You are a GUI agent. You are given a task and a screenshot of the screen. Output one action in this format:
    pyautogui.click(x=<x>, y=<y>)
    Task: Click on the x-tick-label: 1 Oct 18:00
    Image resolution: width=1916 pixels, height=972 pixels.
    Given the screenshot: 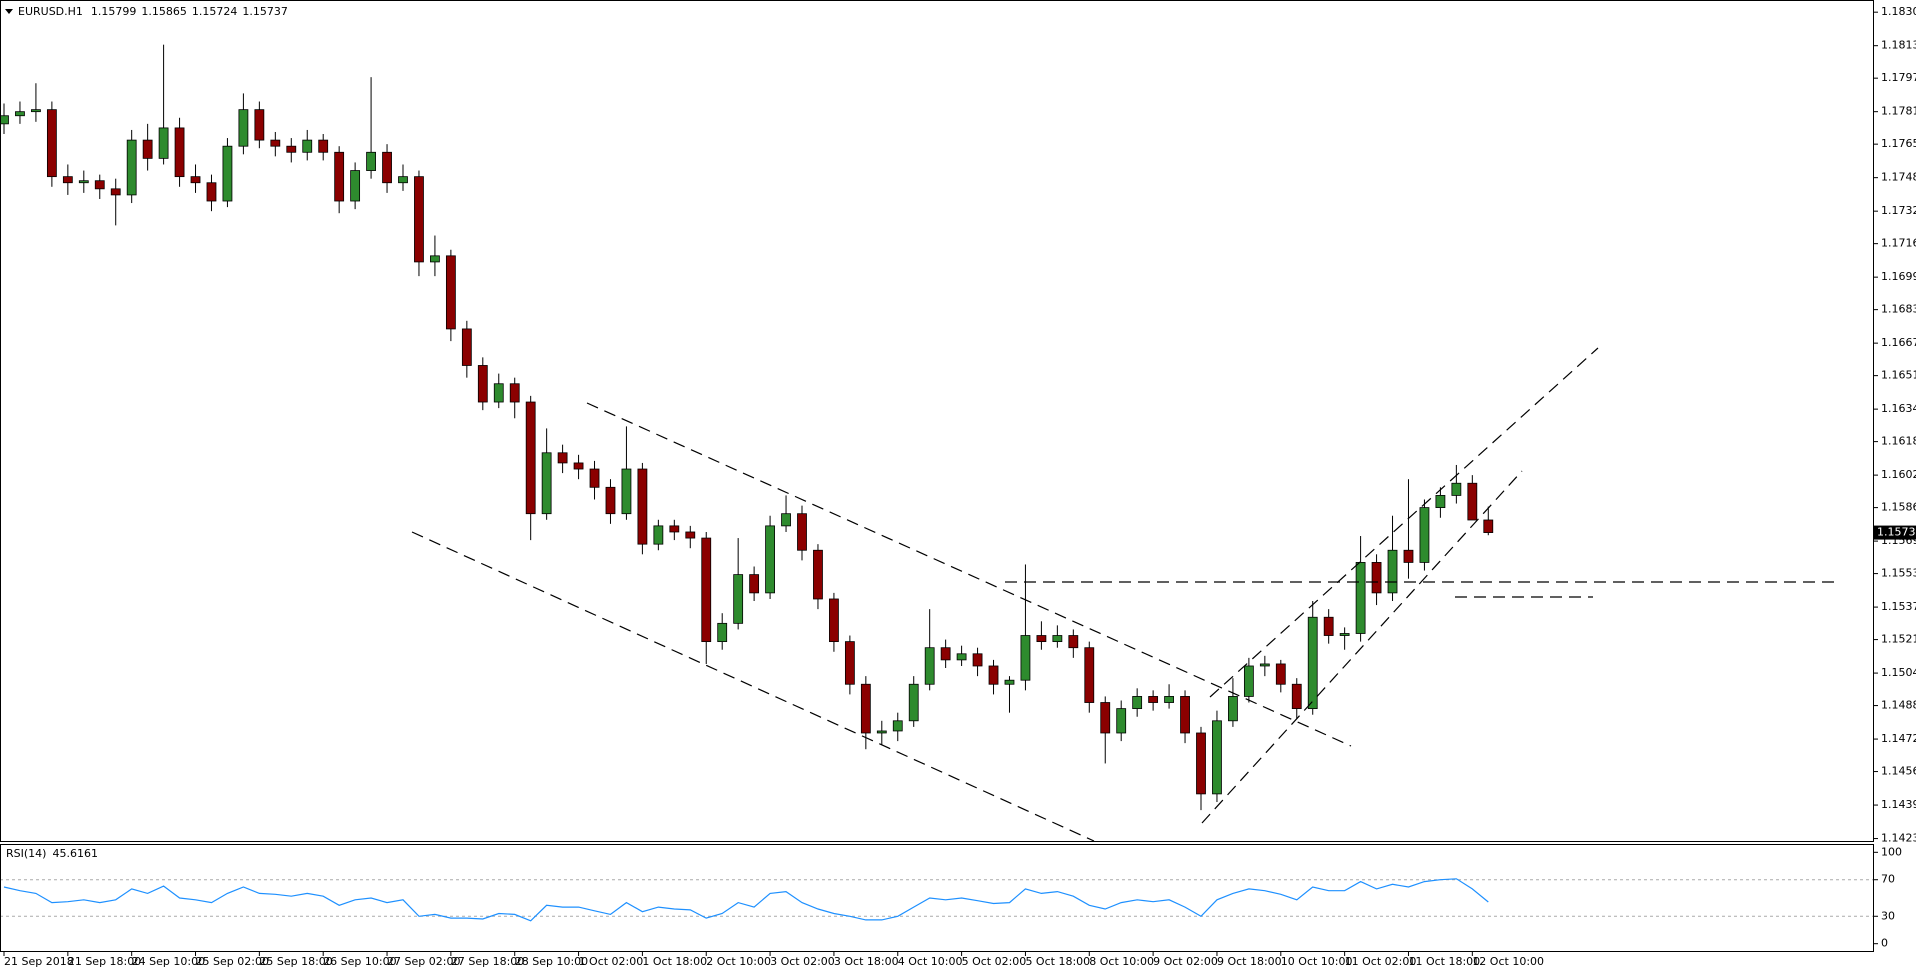 What is the action you would take?
    pyautogui.click(x=674, y=961)
    